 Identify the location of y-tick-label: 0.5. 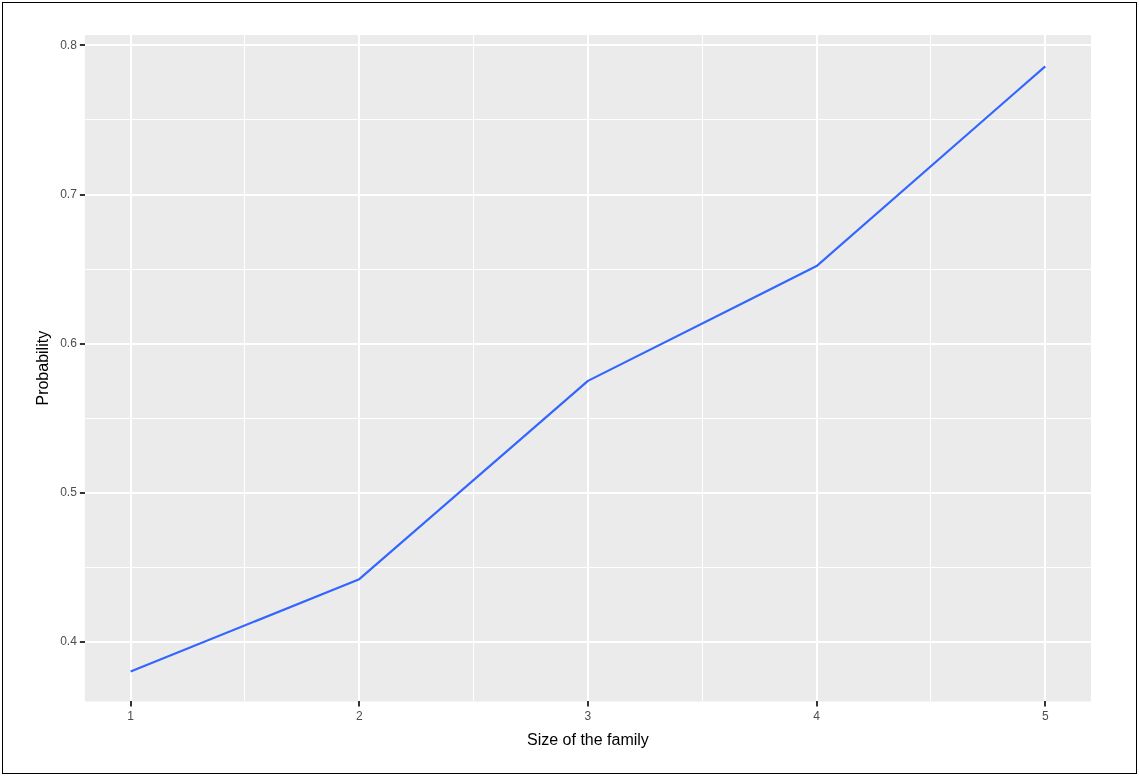
(69, 492).